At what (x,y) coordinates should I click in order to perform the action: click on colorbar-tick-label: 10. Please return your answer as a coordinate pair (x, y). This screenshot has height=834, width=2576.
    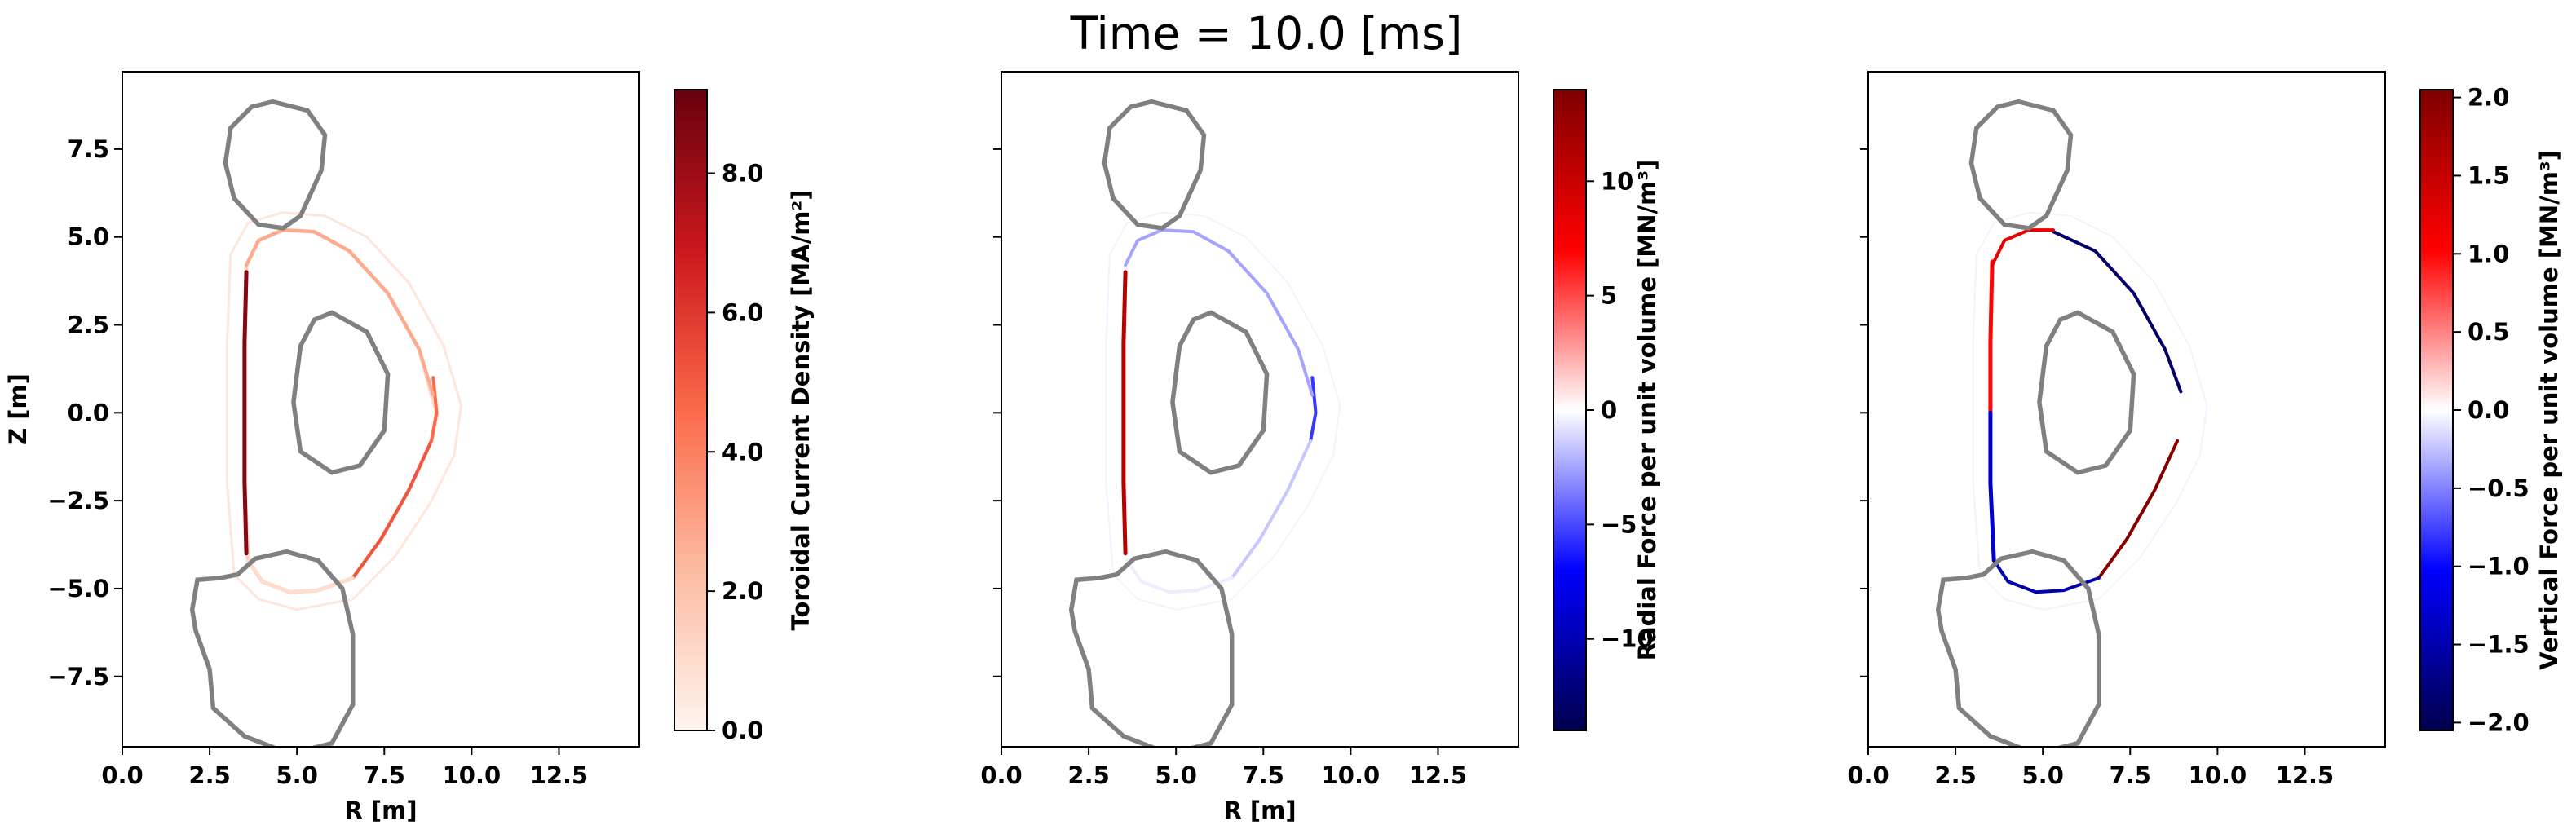
    Looking at the image, I should click on (1617, 181).